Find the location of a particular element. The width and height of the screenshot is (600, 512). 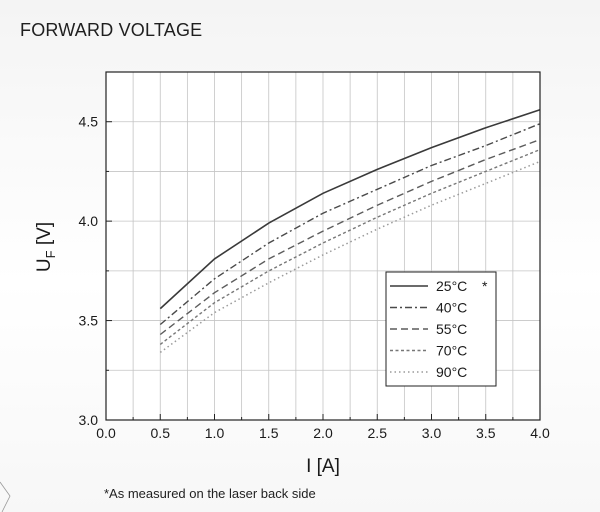

y-tick-label: 4.5 is located at coordinates (89, 122).